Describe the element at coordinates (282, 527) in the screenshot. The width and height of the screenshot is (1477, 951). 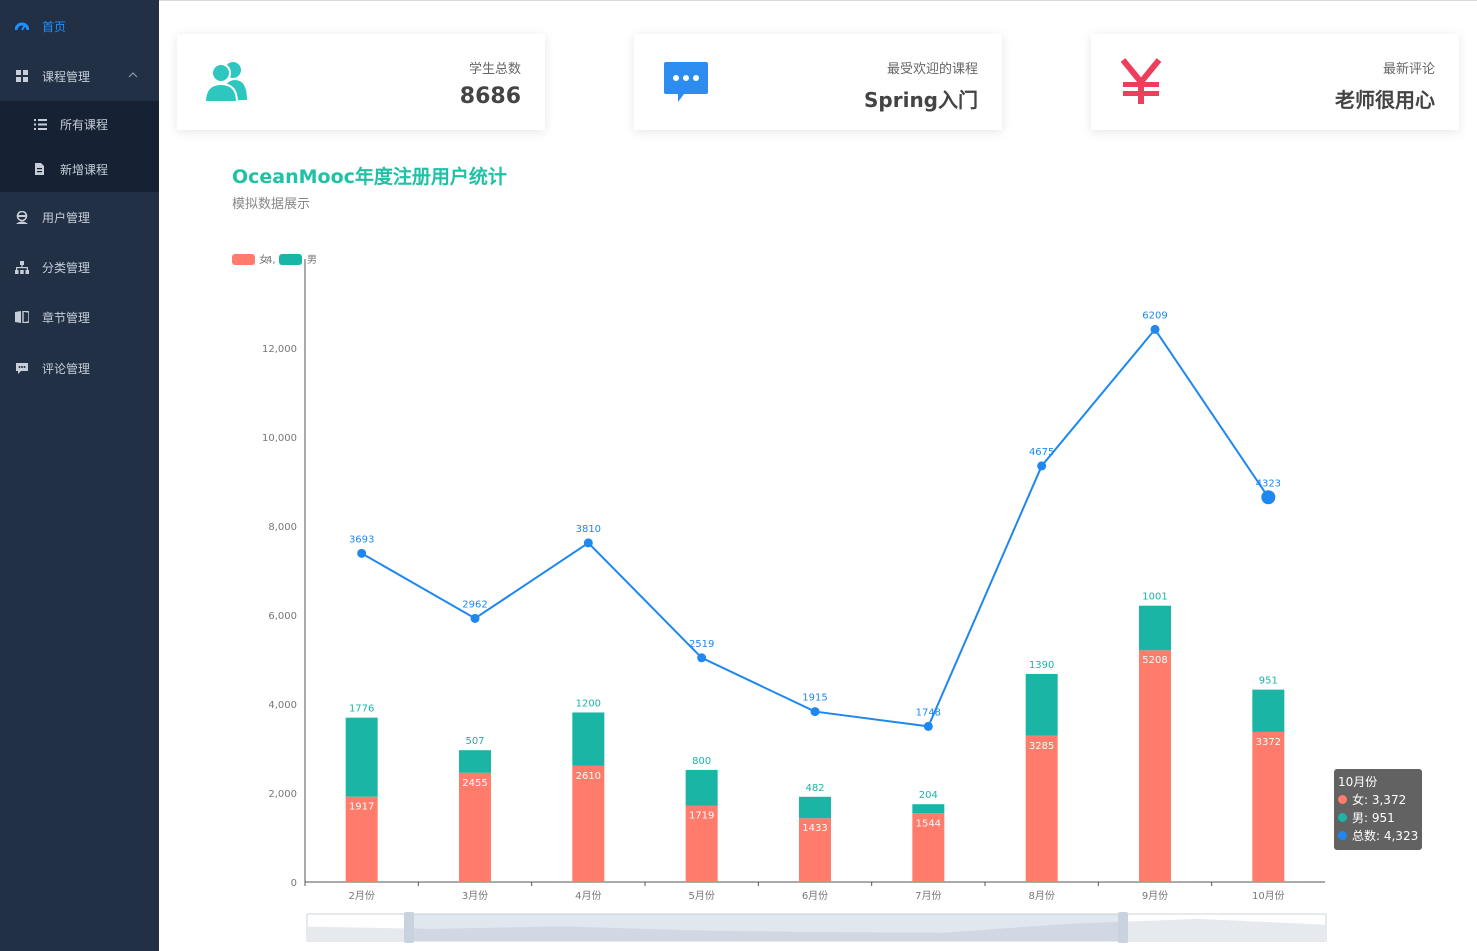
I see `y-tick-label: 8,000` at that location.